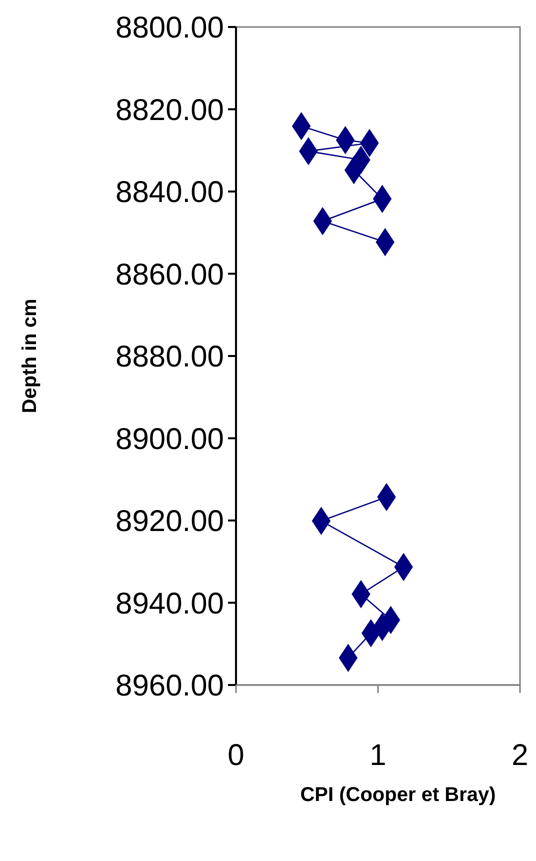 This screenshot has height=861, width=536. I want to click on y-tick-label: 8940.00, so click(170, 603).